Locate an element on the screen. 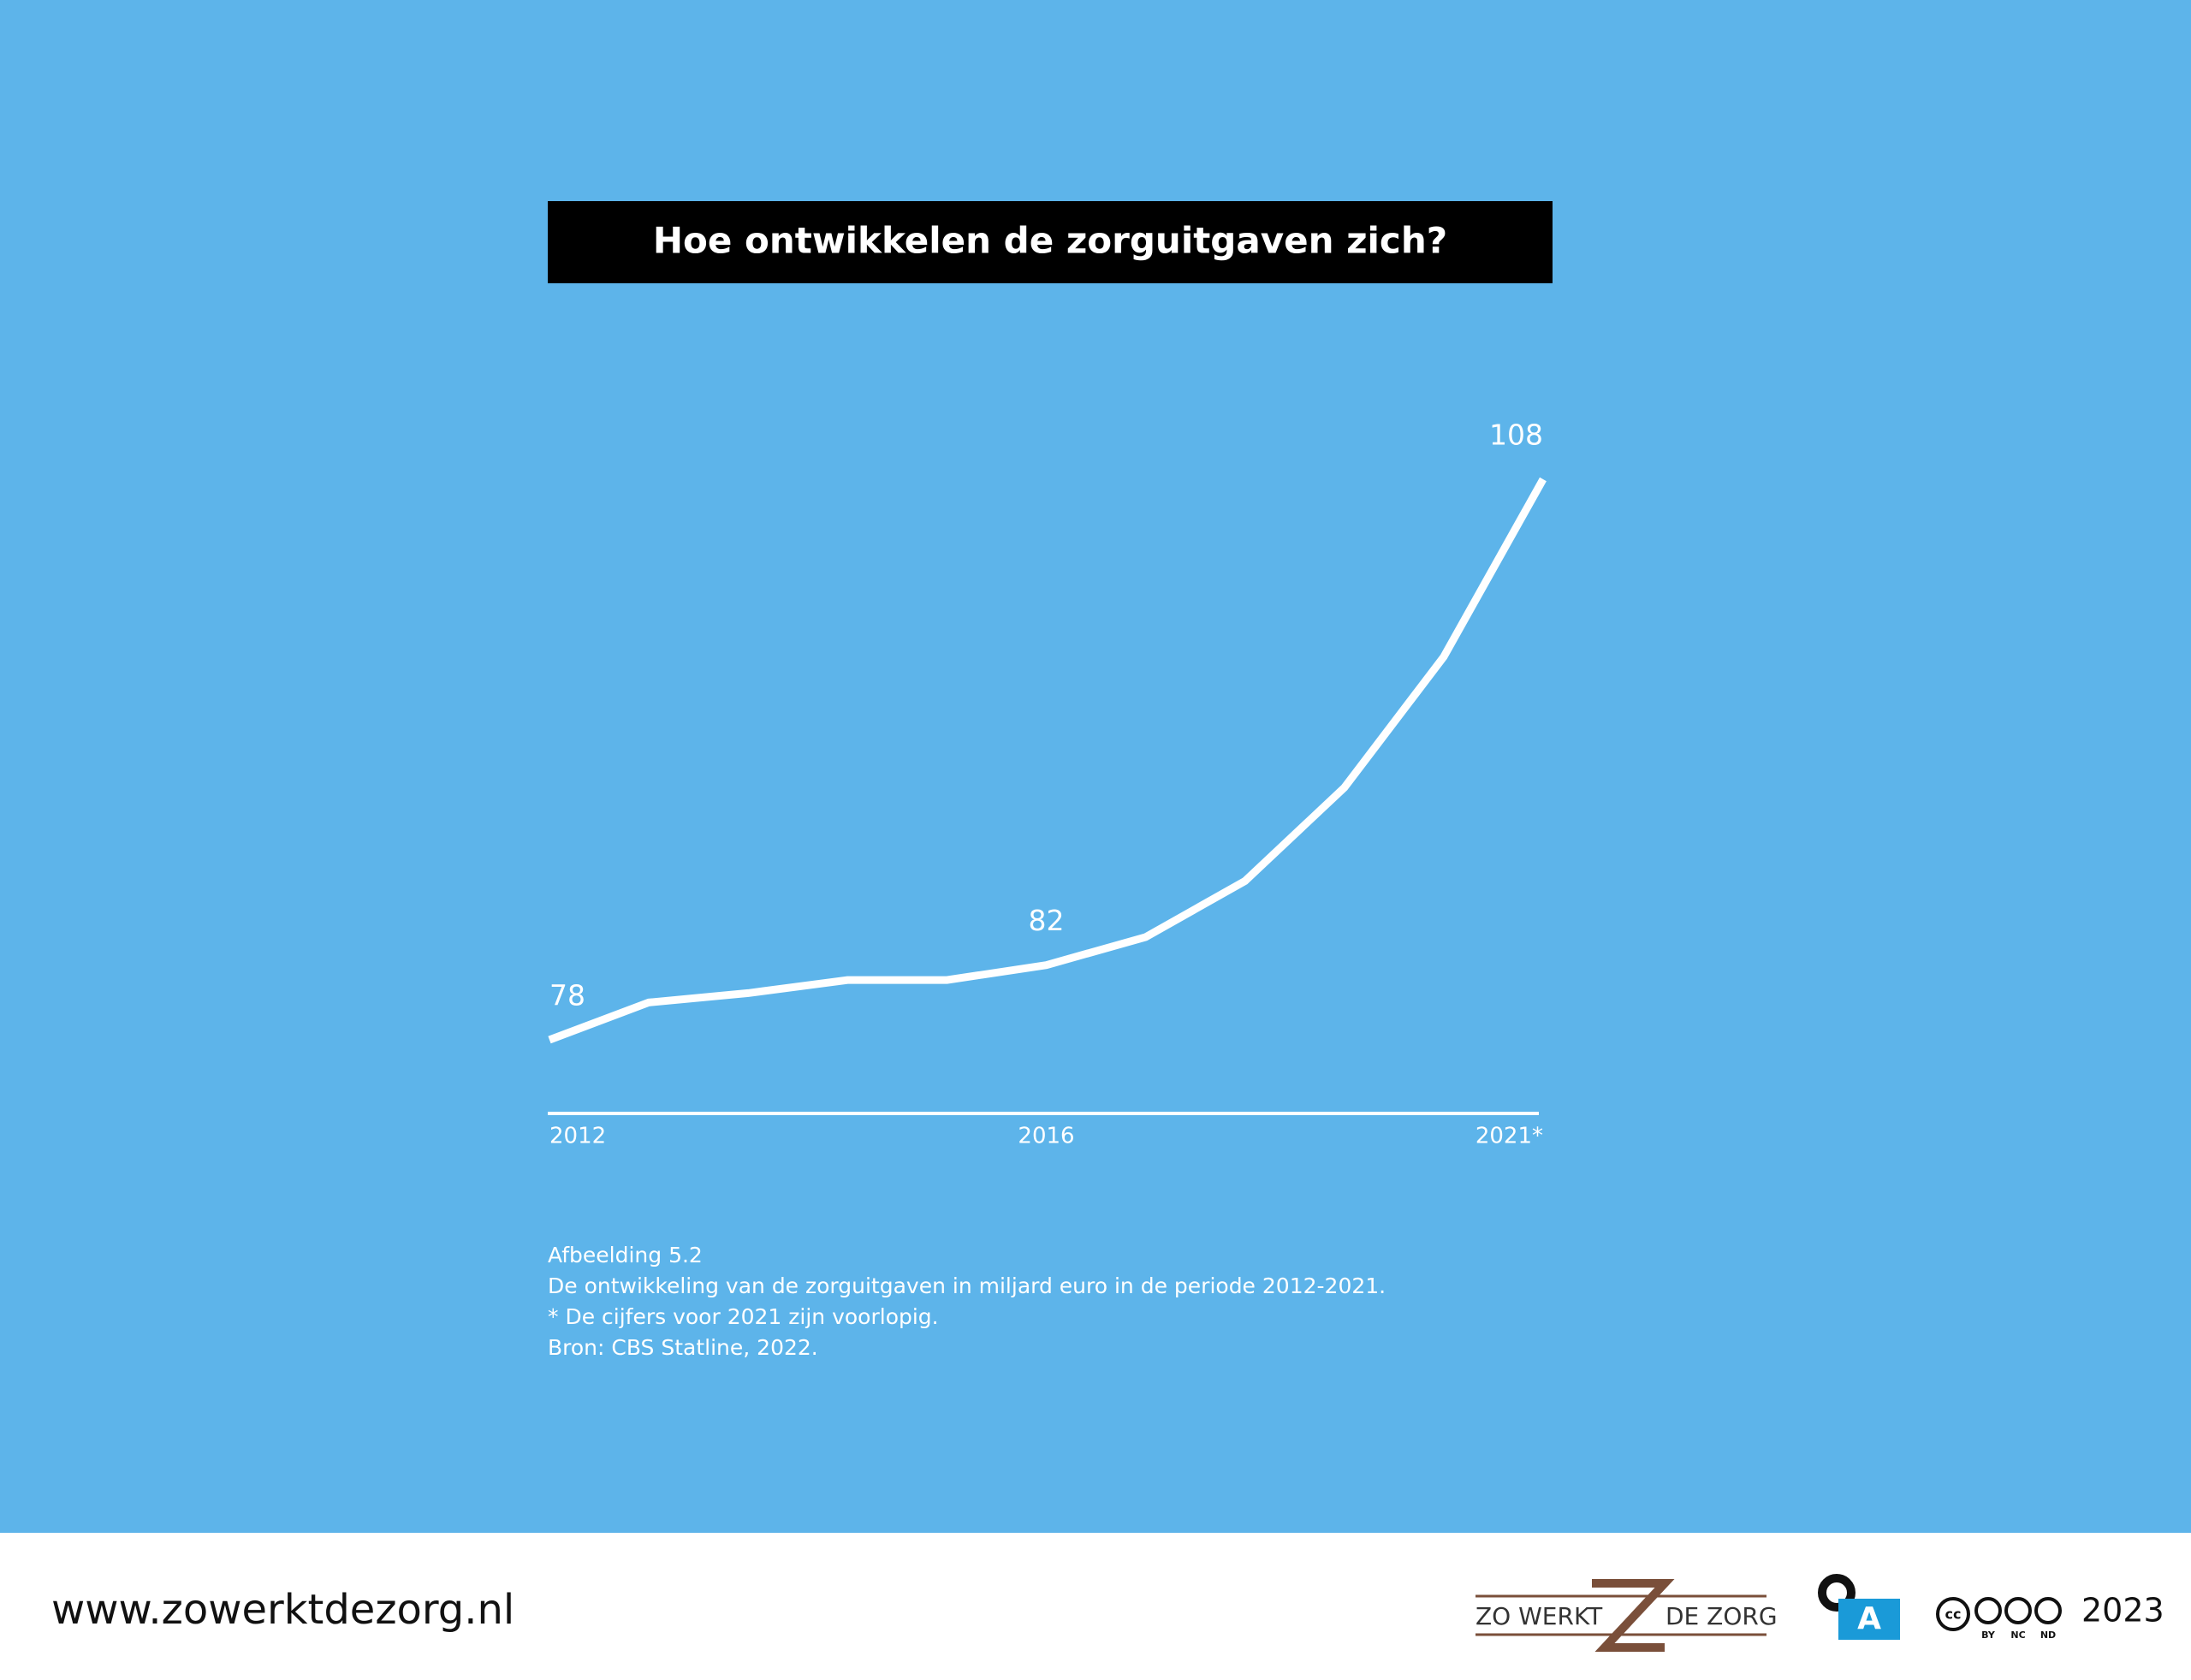 Image resolution: width=2191 pixels, height=1680 pixels. x-tick-label: 2021* is located at coordinates (1509, 1137).